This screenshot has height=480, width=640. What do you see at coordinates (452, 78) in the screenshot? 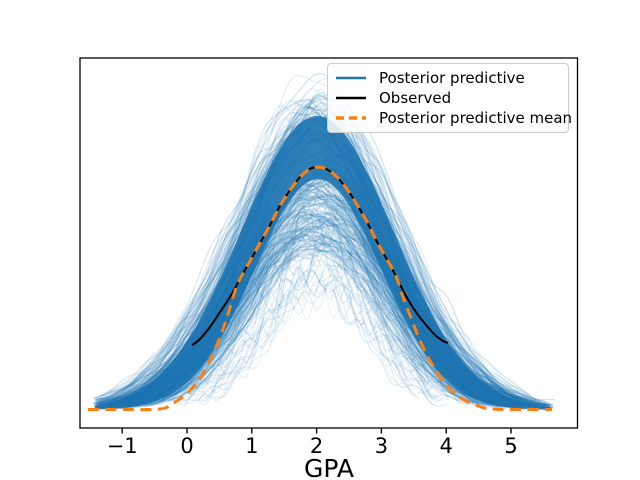
I see `legend-entry-label: Posterior predictive` at bounding box center [452, 78].